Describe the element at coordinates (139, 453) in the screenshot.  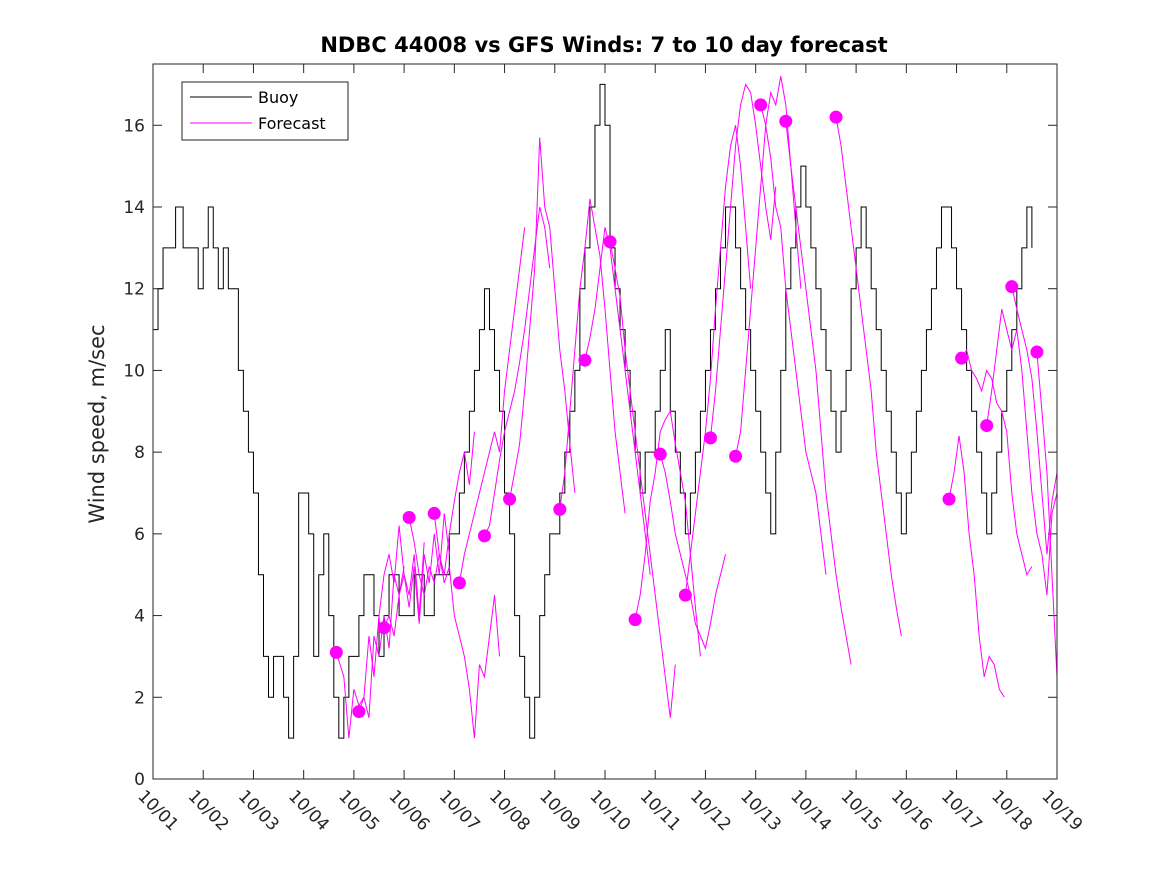
I see `y-tick-label: 8` at that location.